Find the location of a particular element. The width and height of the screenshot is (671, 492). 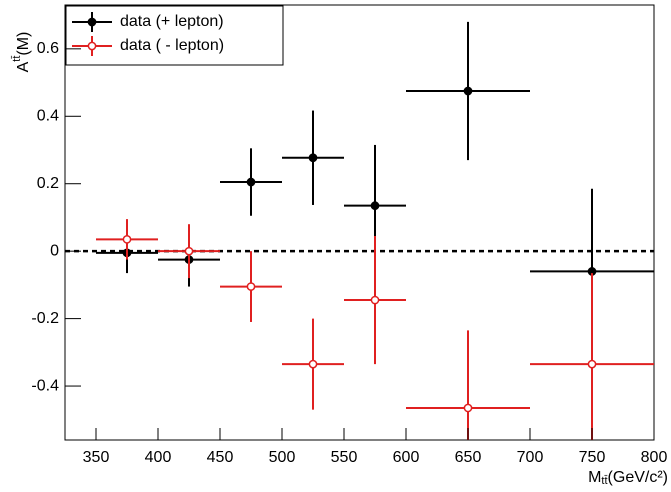

x-axis-label: Mtt̄(GeV/c²) is located at coordinates (628, 478).